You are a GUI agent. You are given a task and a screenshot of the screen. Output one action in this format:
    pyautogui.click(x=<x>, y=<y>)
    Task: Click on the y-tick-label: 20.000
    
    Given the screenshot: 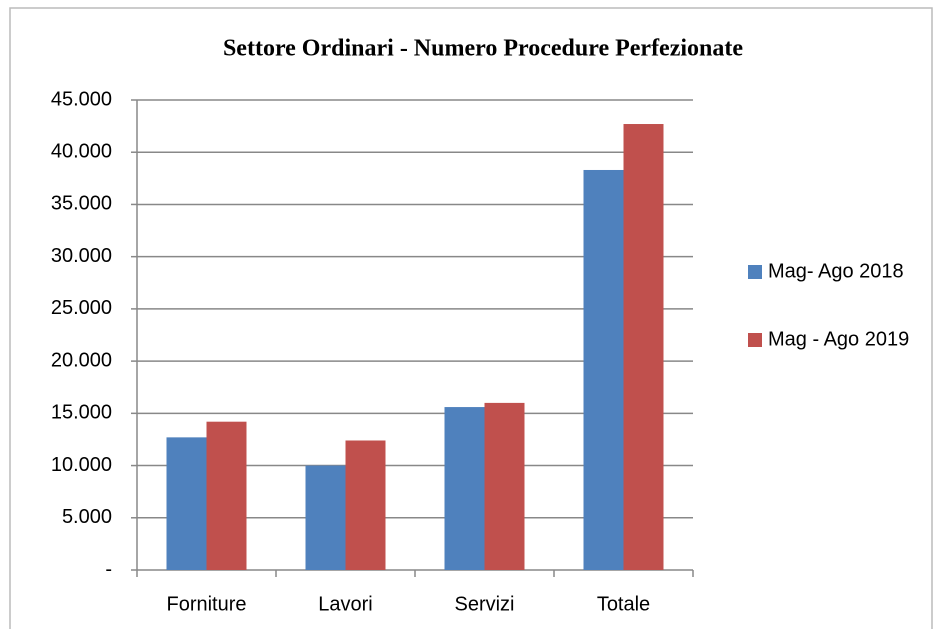 What is the action you would take?
    pyautogui.click(x=81, y=360)
    